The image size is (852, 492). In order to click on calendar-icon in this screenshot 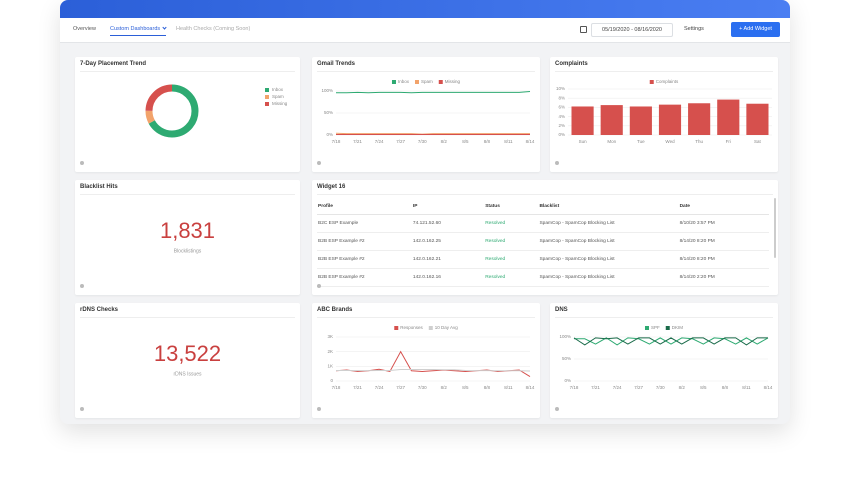, I will do `click(583, 29)`.